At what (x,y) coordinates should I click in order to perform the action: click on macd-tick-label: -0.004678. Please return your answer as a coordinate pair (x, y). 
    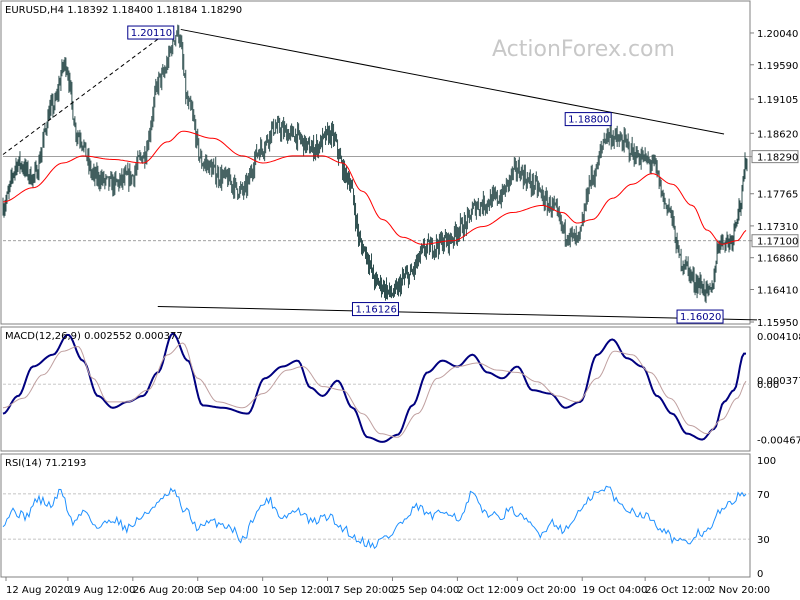
    Looking at the image, I should click on (778, 440).